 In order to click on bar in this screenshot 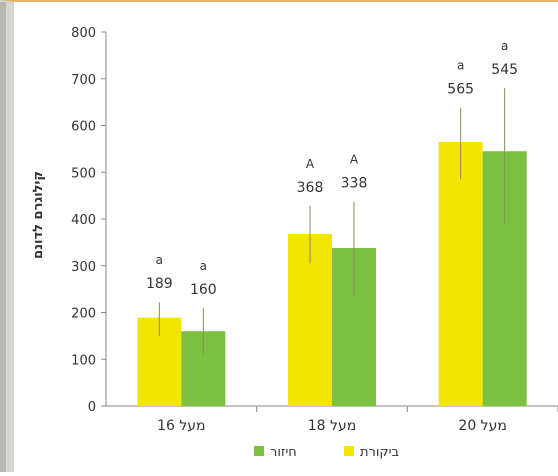, I will do `click(460, 274)`.